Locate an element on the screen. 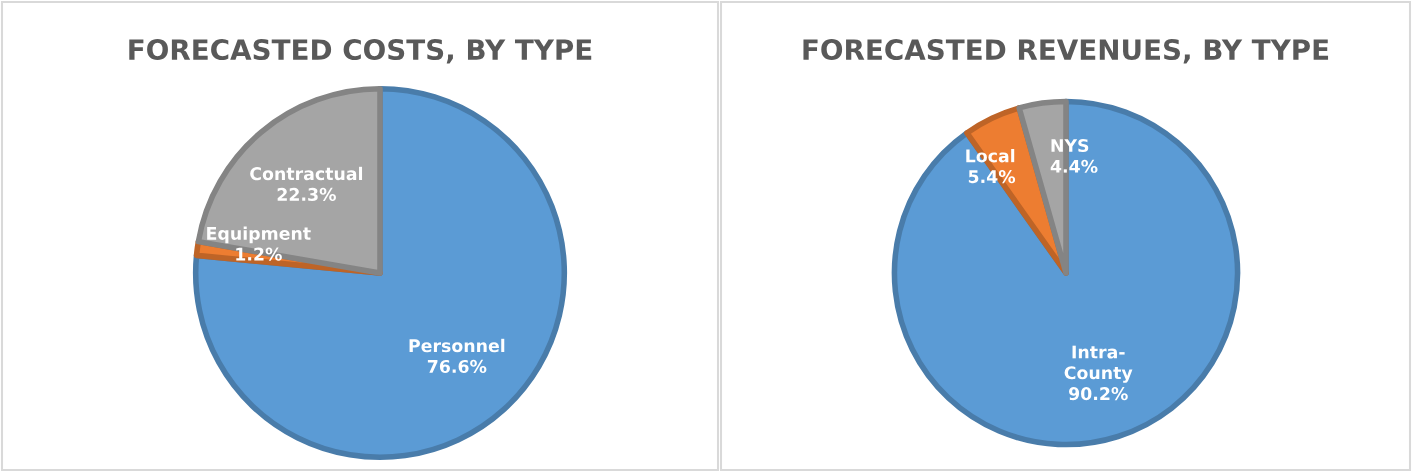 The height and width of the screenshot is (472, 1412). slice-label: Intra- County is located at coordinates (1098, 364).